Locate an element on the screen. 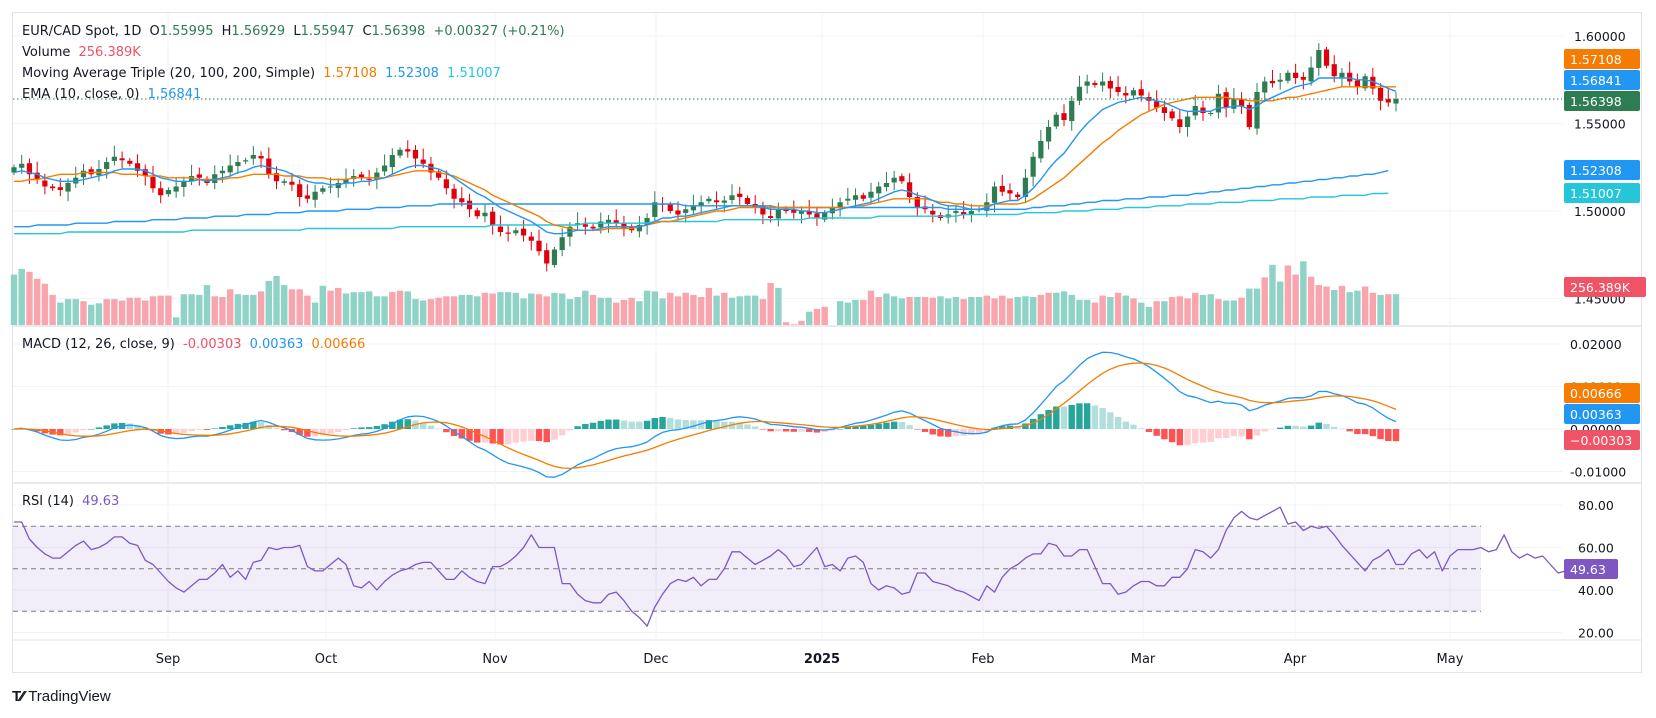 The image size is (1656, 718). macd-line-badge-bg is located at coordinates (1602, 414).